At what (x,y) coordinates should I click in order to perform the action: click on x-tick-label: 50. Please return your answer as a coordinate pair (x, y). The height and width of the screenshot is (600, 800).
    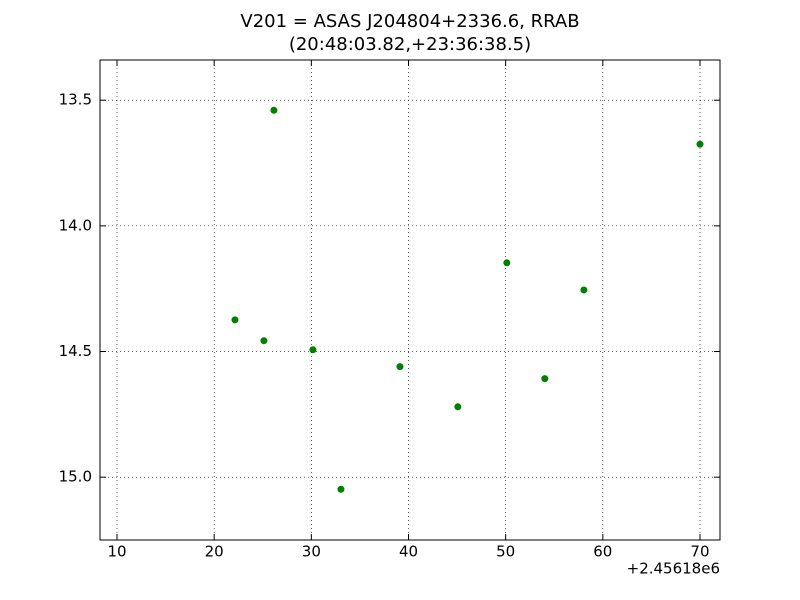
    Looking at the image, I should click on (505, 552).